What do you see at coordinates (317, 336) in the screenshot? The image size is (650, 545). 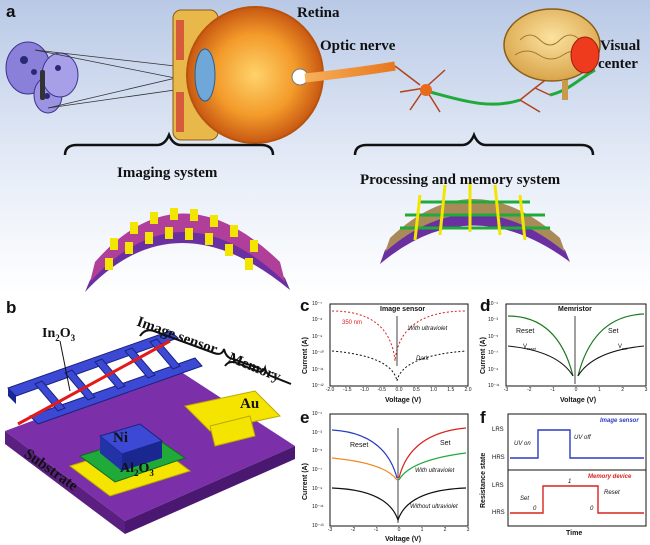 I see `panel-c-ytick: 10⁻⁹` at bounding box center [317, 336].